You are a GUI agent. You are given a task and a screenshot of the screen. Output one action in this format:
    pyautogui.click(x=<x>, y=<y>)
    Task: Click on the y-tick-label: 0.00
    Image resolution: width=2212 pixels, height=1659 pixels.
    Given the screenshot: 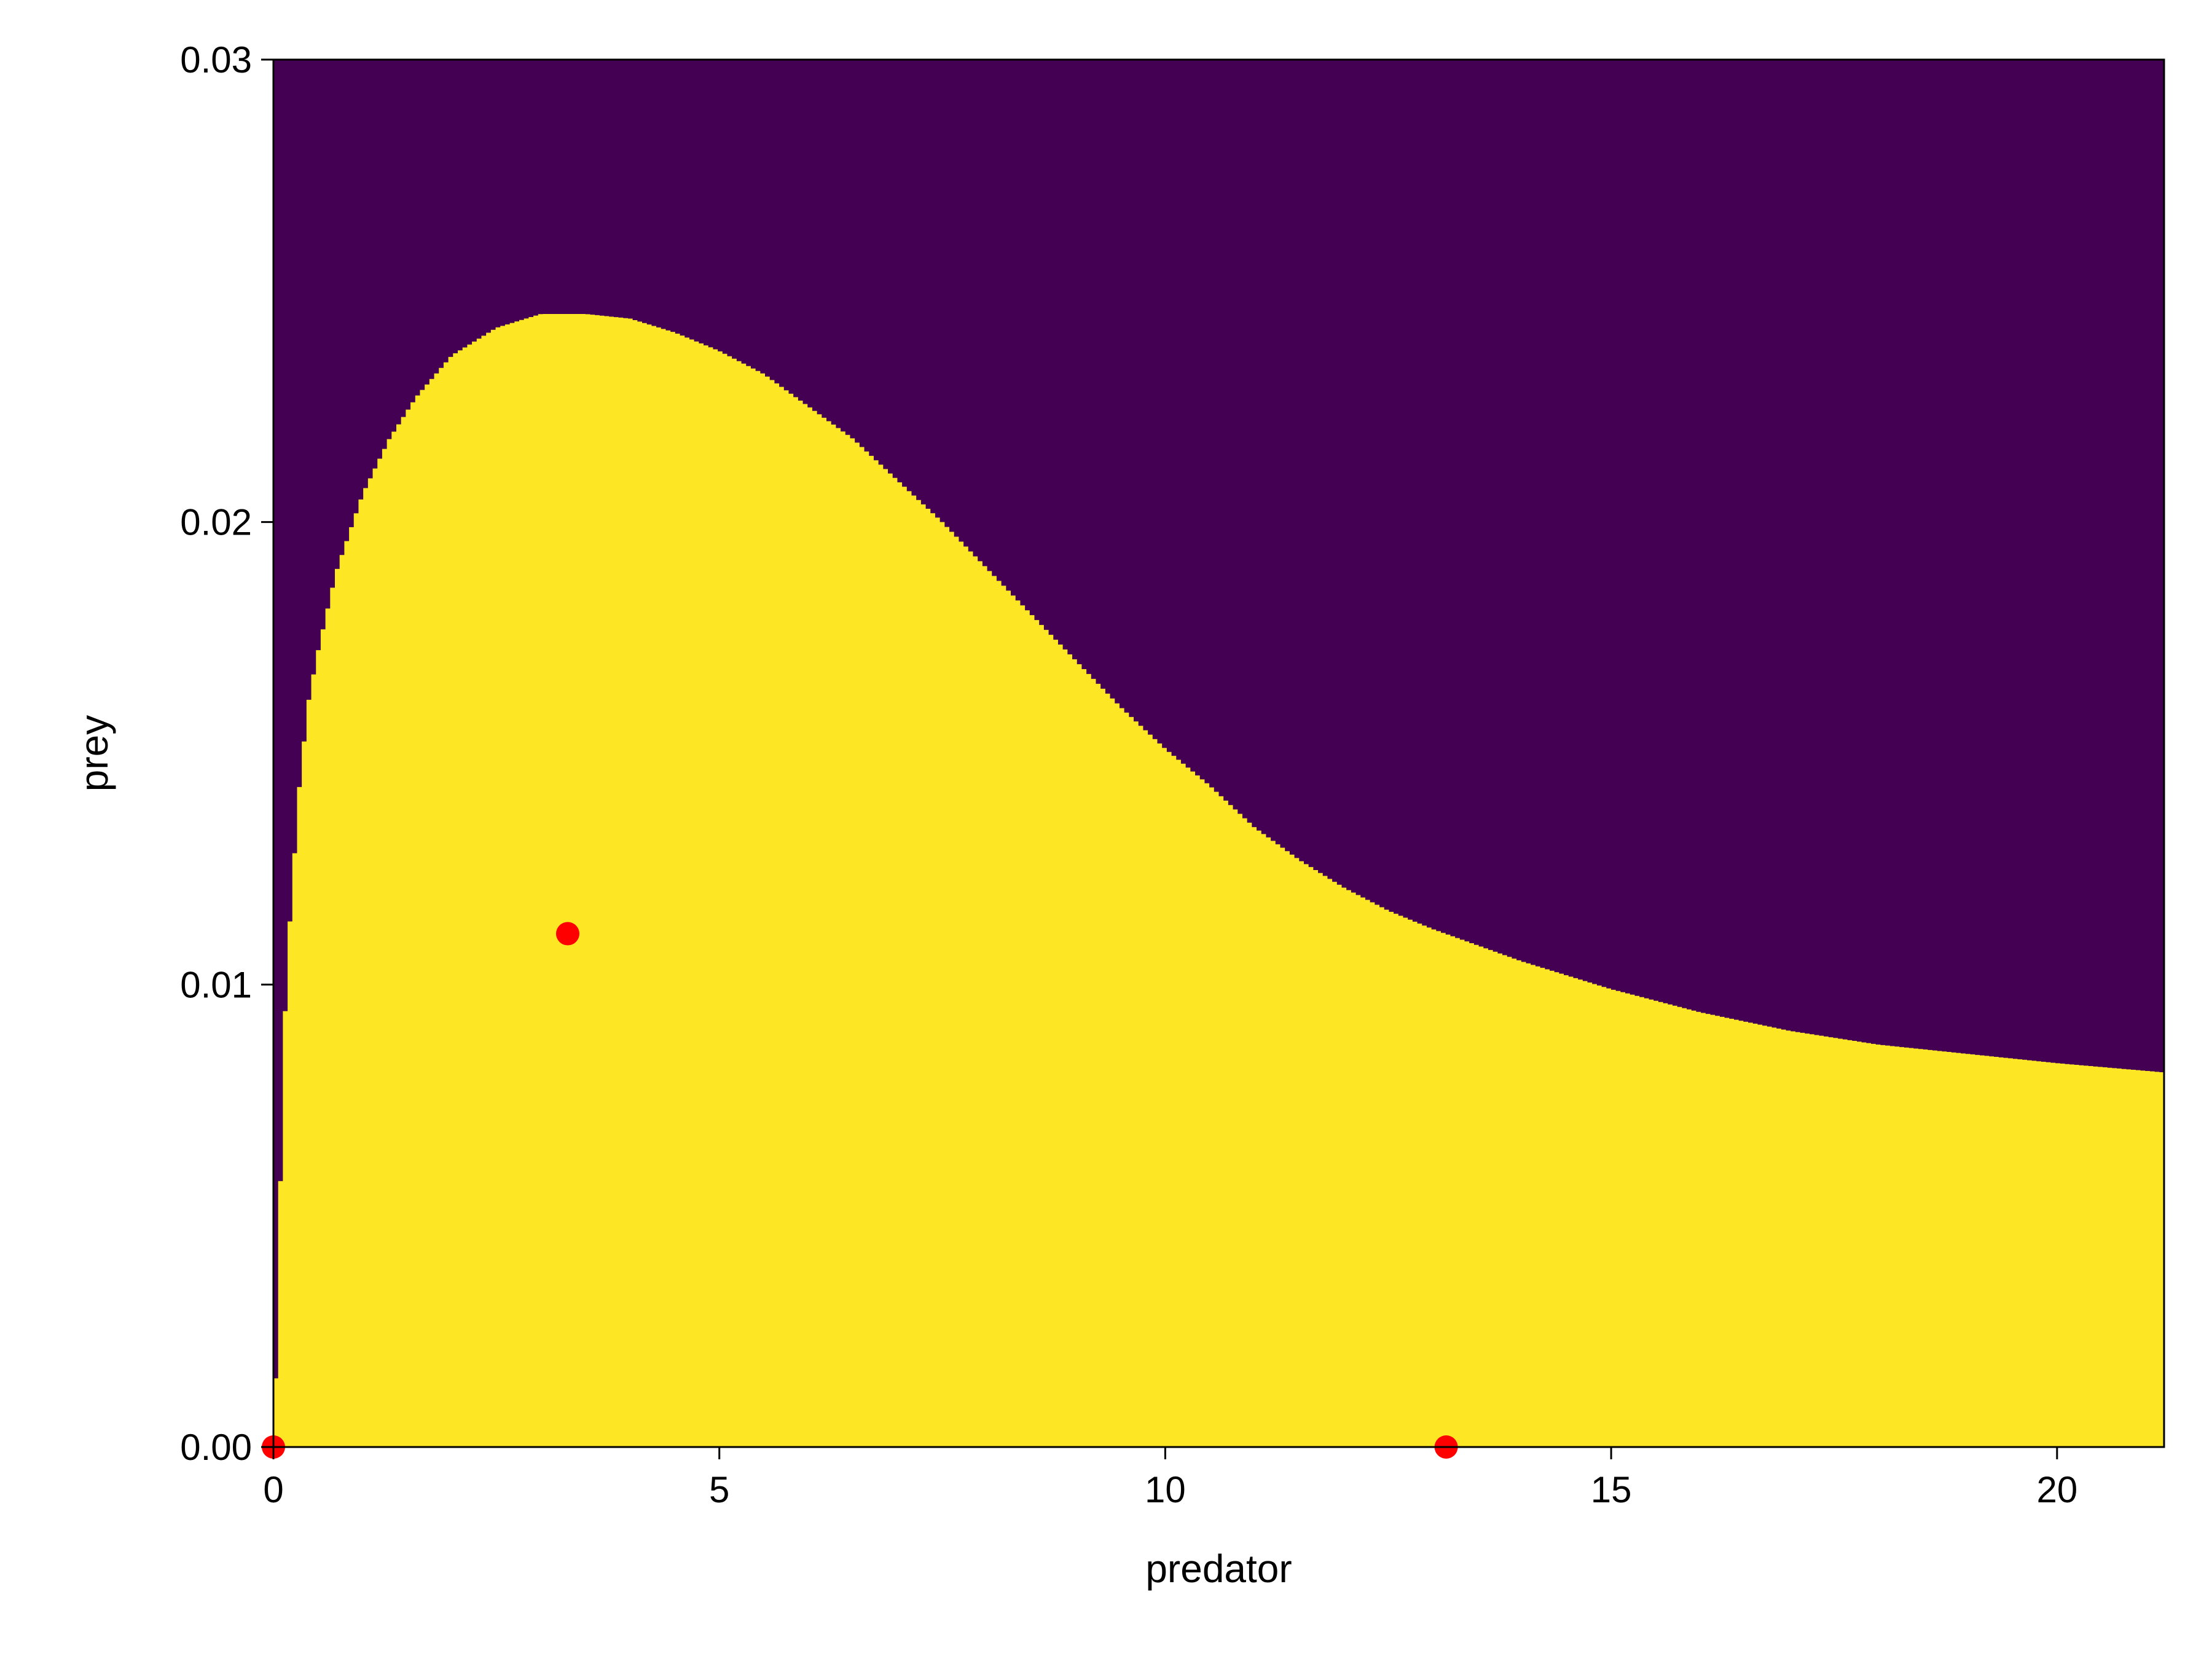 What is the action you would take?
    pyautogui.click(x=216, y=1447)
    